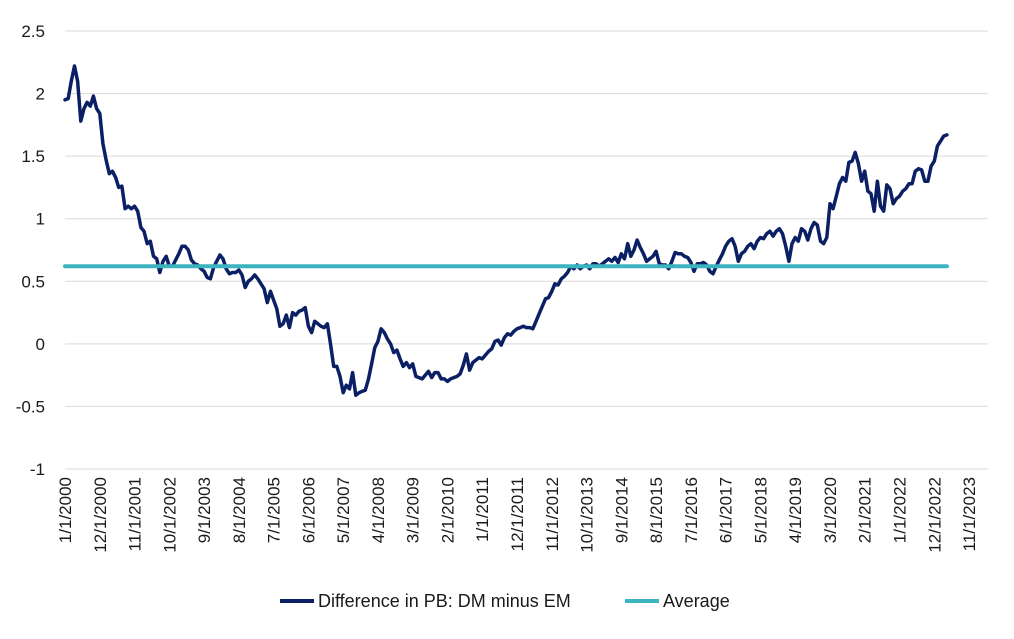 Image resolution: width=1014 pixels, height=639 pixels. I want to click on x-tick-label: 6/1/2006, so click(308, 510).